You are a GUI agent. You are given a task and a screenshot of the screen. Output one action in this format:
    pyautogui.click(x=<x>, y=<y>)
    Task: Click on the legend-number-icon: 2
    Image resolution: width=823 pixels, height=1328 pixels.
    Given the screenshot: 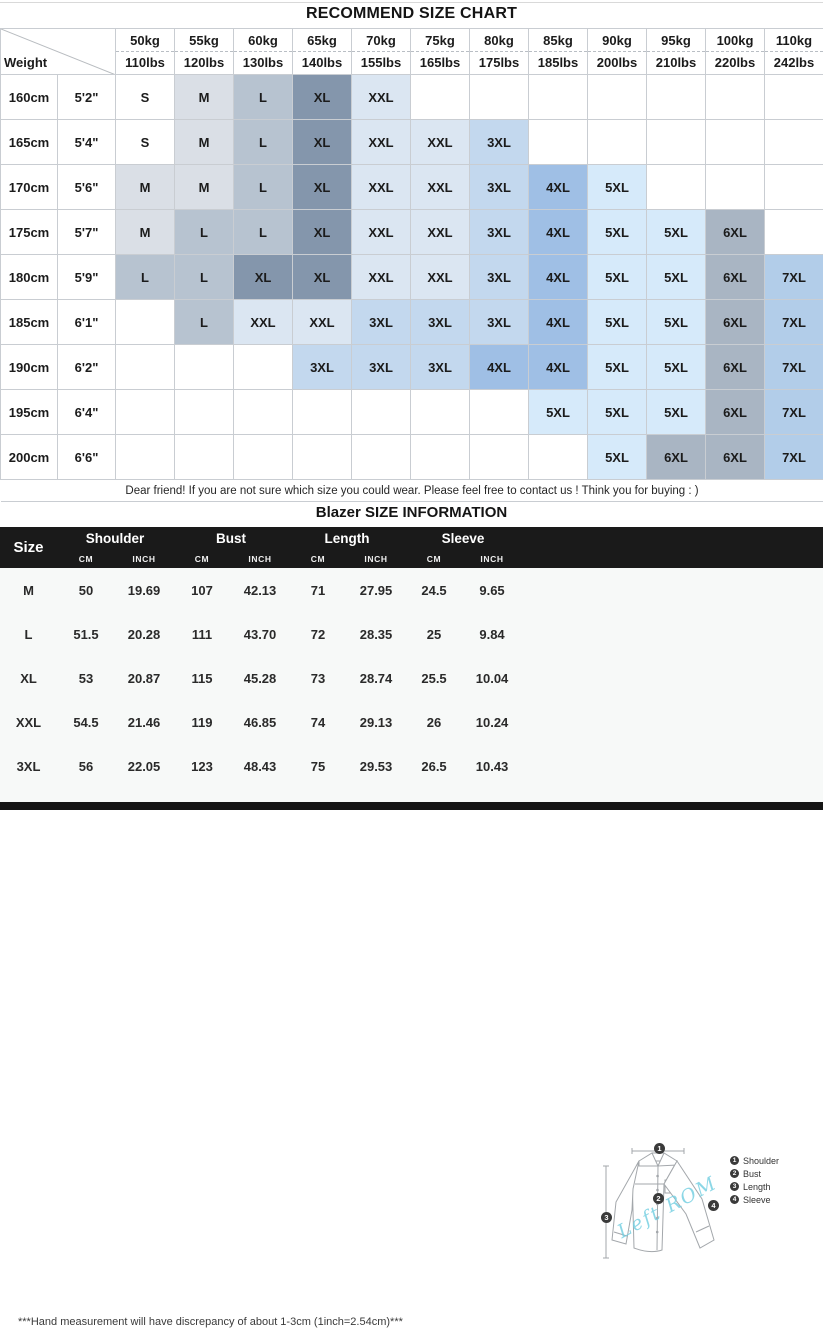 What is the action you would take?
    pyautogui.click(x=734, y=1173)
    